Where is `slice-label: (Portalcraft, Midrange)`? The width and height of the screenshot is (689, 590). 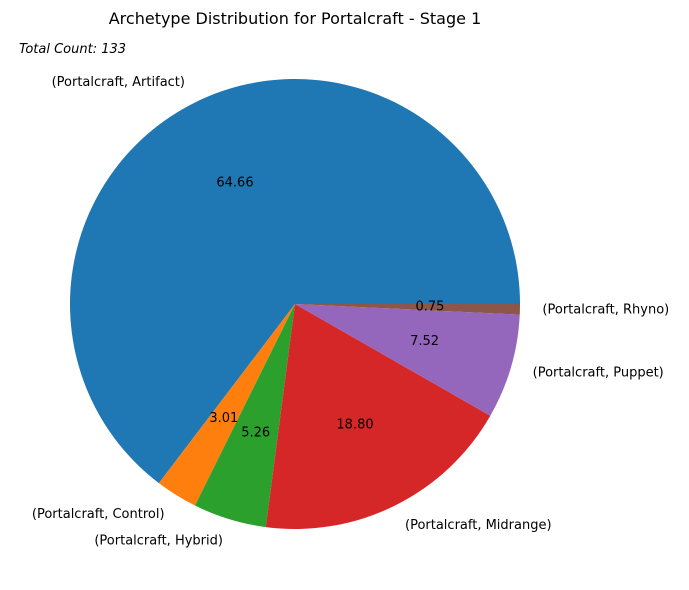 slice-label: (Portalcraft, Midrange) is located at coordinates (478, 525).